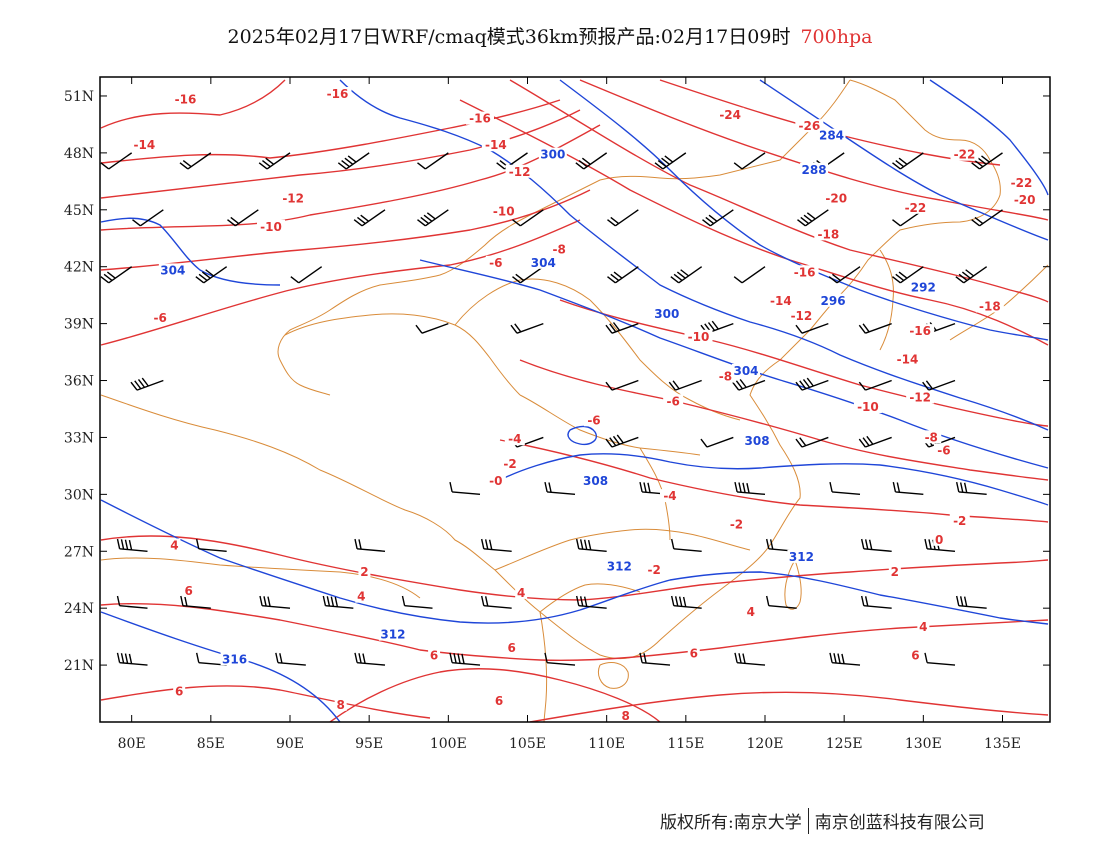 This screenshot has height=850, width=1100. Describe the element at coordinates (965, 155) in the screenshot. I see `temperature-label: -22` at that location.